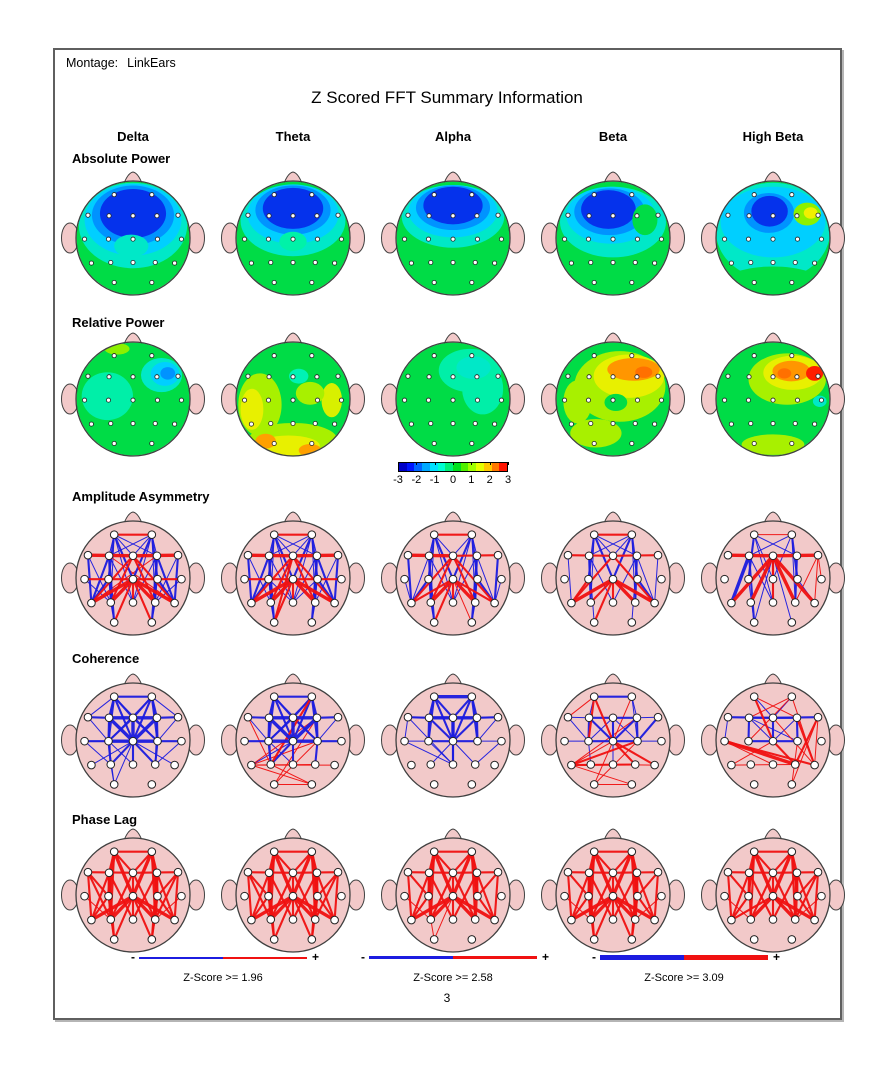 The image size is (893, 1070). Describe the element at coordinates (594, 957) in the screenshot. I see `legend-minus: -` at that location.